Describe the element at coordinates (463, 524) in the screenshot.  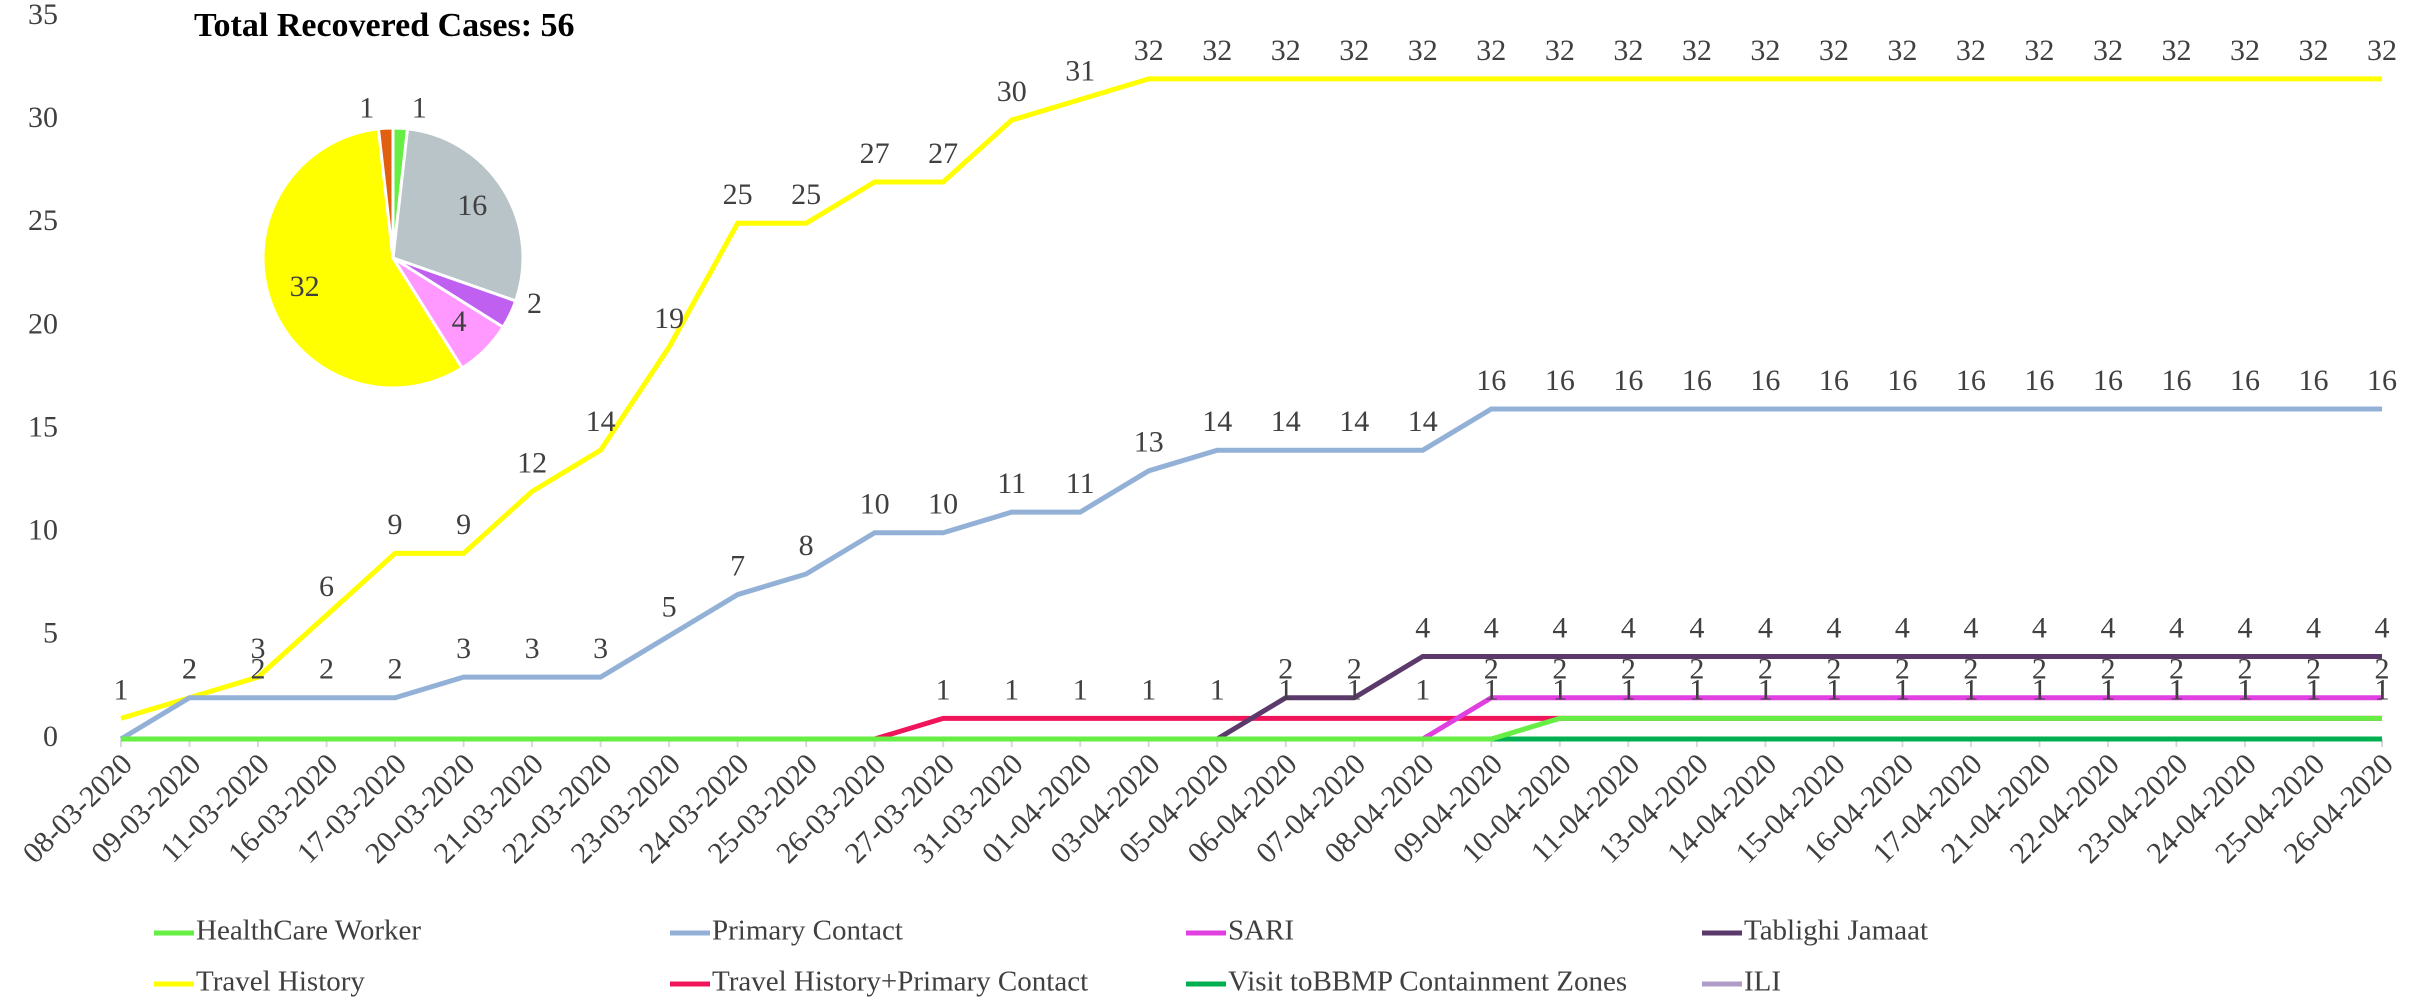
I see `data-label: 9` at that location.